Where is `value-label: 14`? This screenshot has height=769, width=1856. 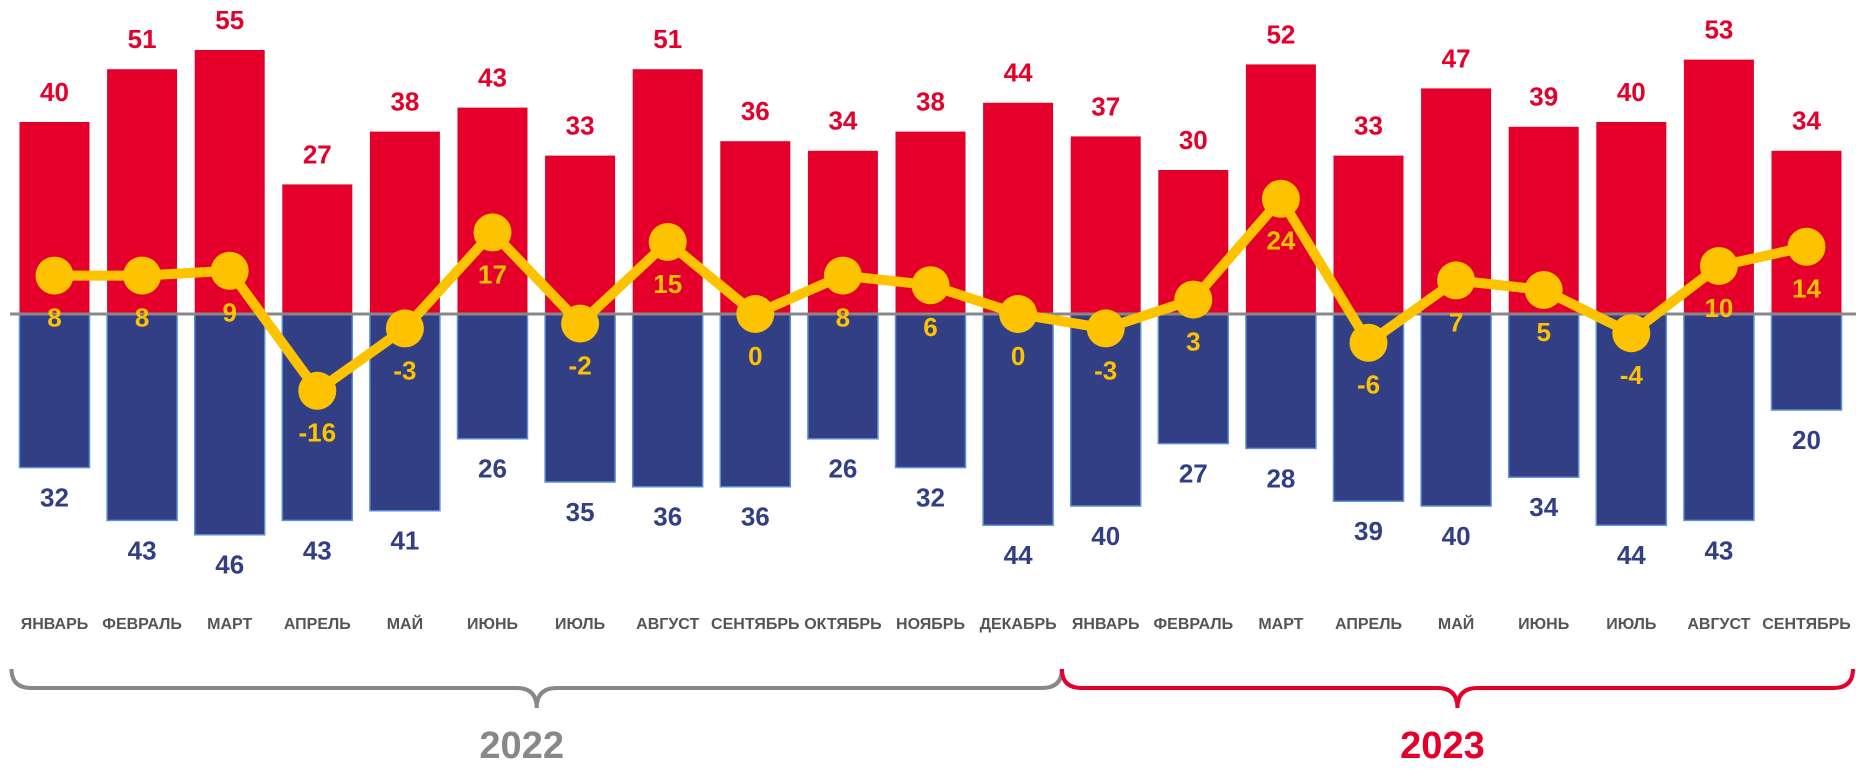 value-label: 14 is located at coordinates (1806, 289).